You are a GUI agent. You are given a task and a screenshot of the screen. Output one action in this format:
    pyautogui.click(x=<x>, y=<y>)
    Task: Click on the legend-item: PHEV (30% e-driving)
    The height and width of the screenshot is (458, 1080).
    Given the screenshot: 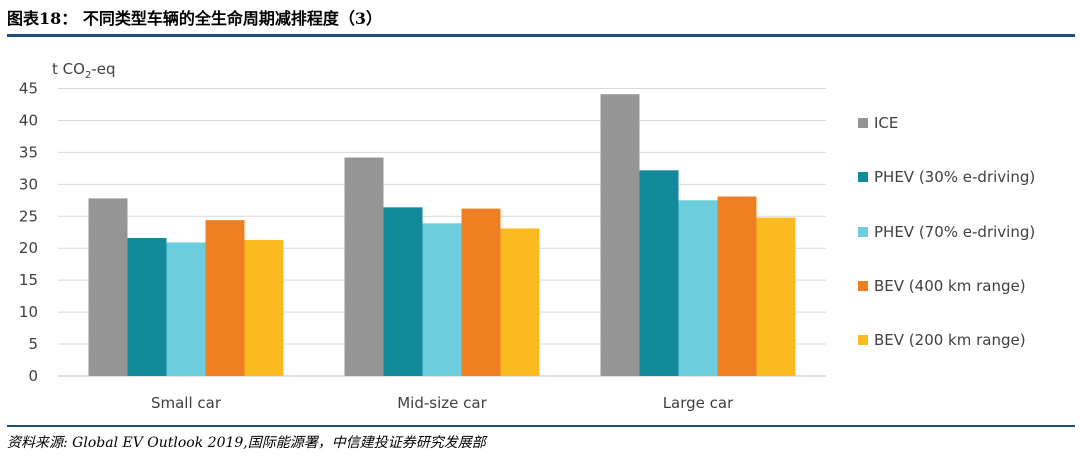 What is the action you would take?
    pyautogui.click(x=946, y=177)
    